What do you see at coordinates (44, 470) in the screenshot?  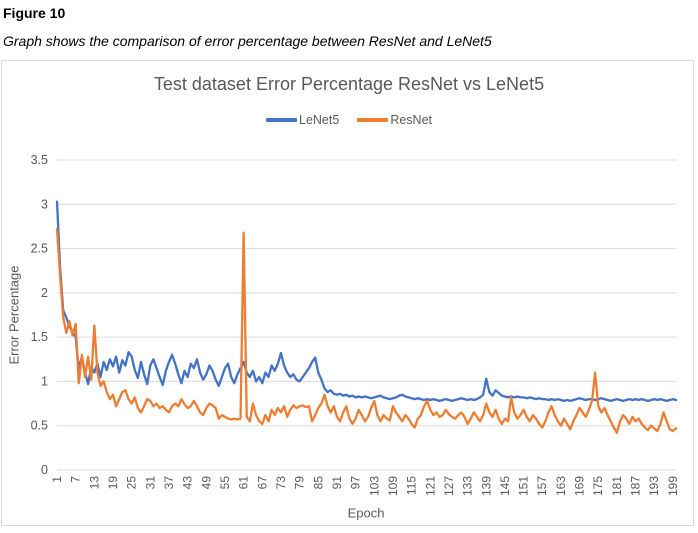 I see `y-tick-label: 0` at bounding box center [44, 470].